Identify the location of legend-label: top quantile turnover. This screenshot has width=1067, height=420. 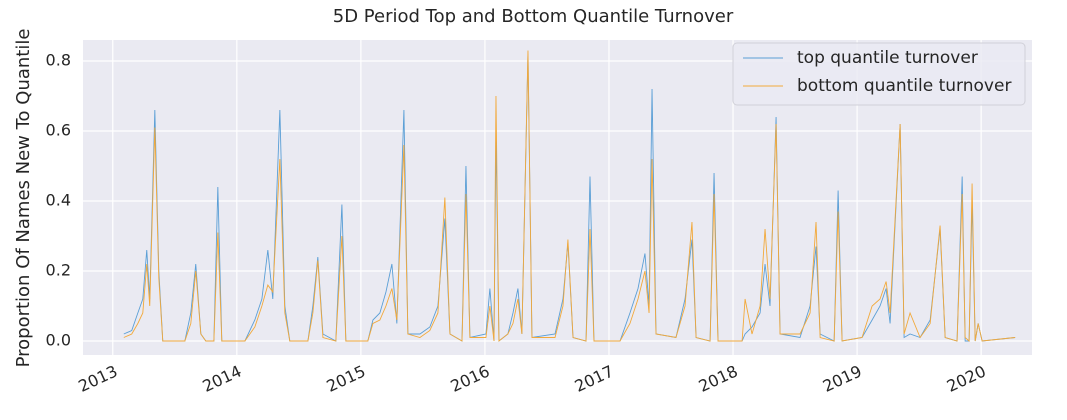
(887, 58).